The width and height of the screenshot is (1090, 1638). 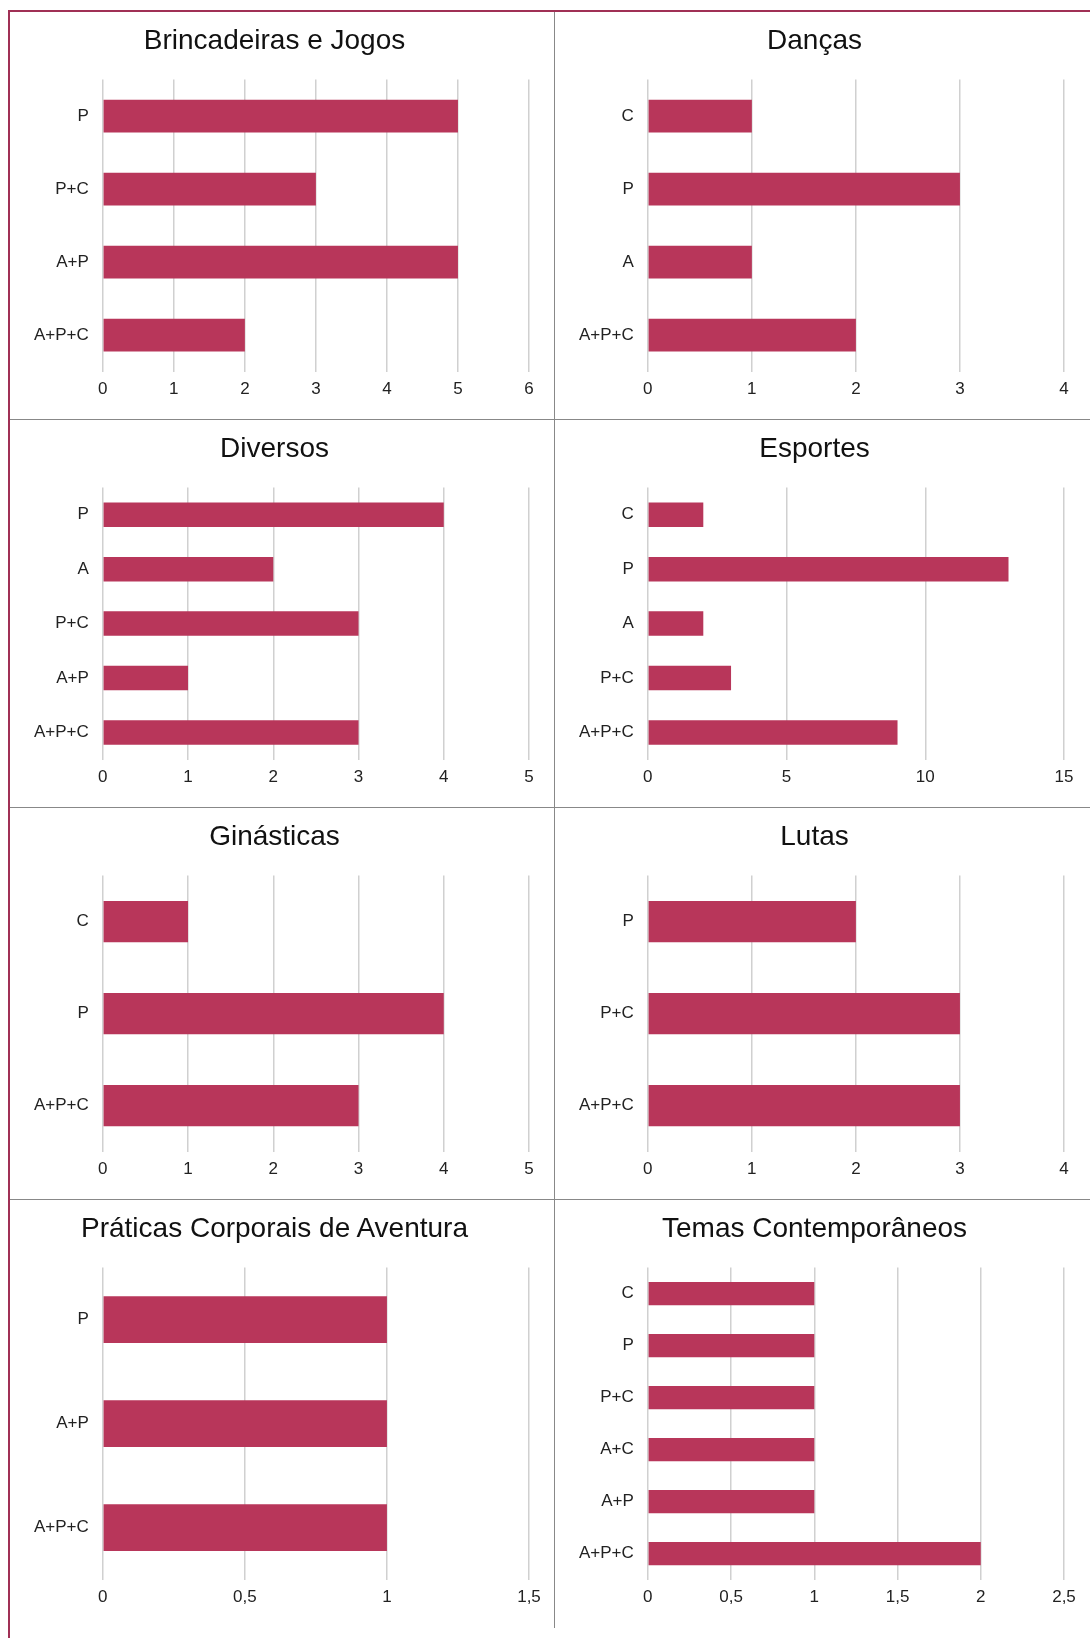 What do you see at coordinates (814, 1227) in the screenshot?
I see `chart-title: Temas Contemporâneos` at bounding box center [814, 1227].